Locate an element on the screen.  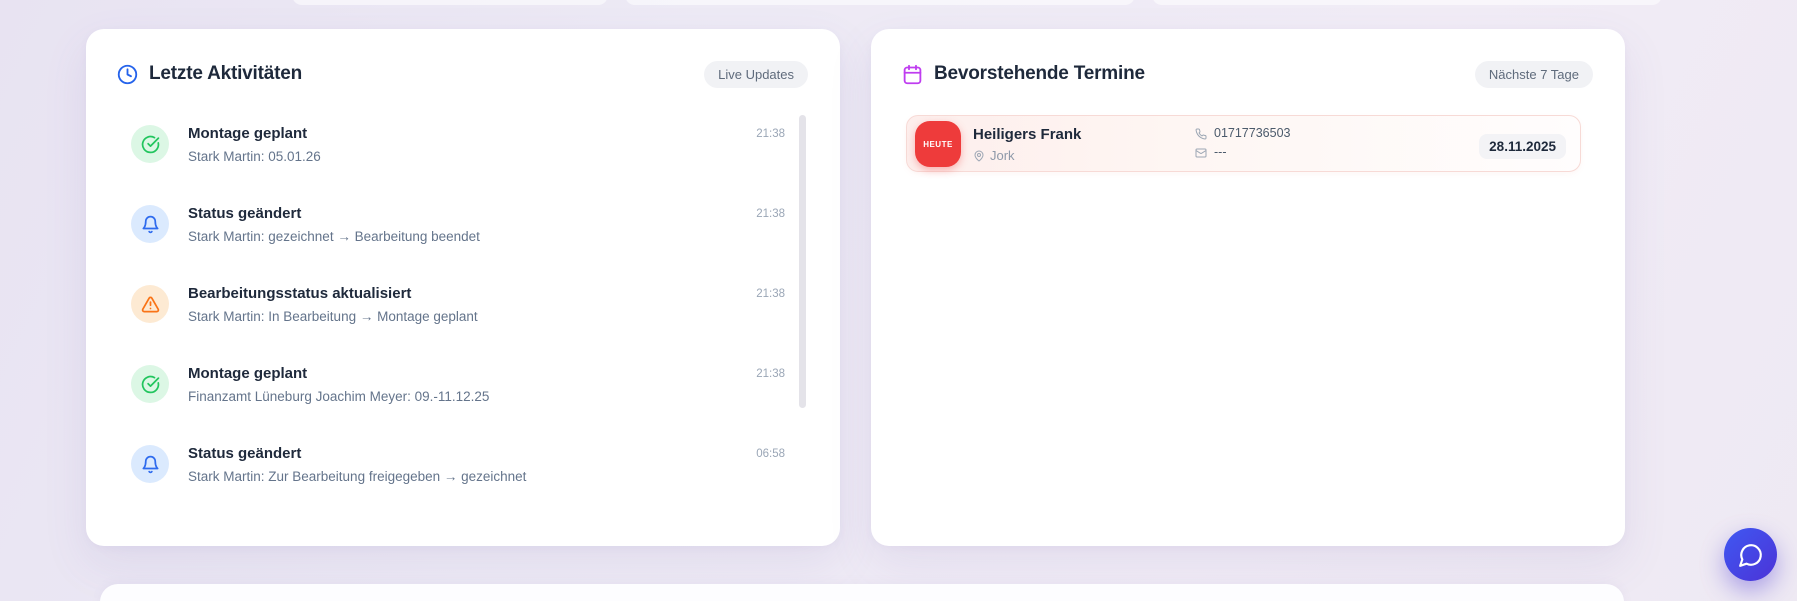
appointment-location: Jork is located at coordinates (1002, 155).